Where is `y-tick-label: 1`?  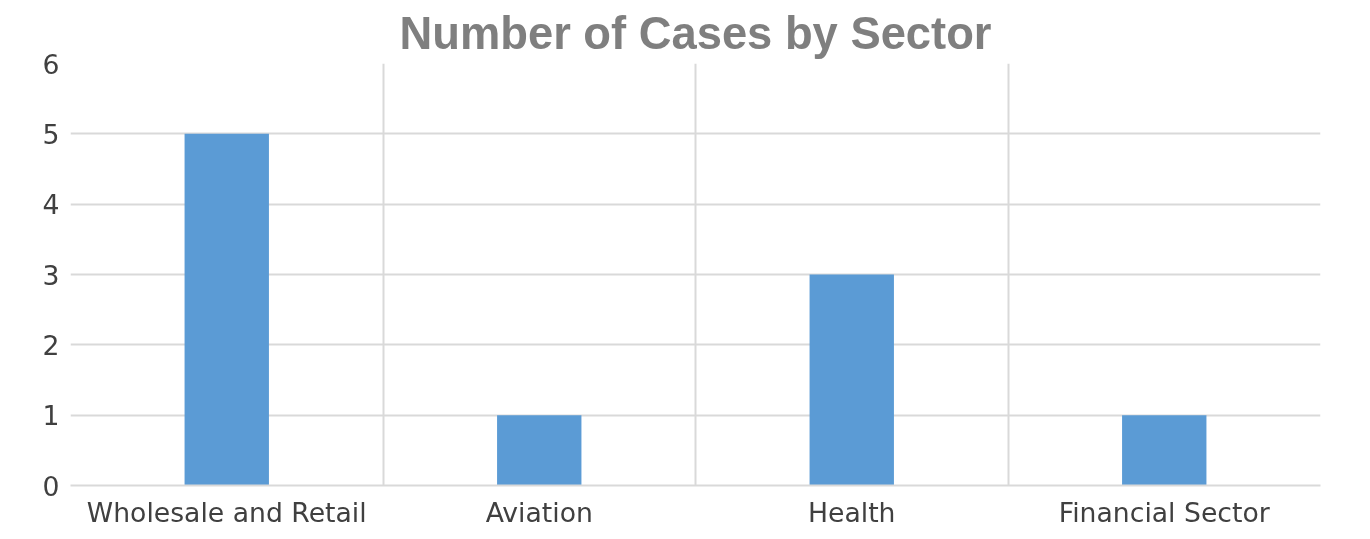 y-tick-label: 1 is located at coordinates (51, 416).